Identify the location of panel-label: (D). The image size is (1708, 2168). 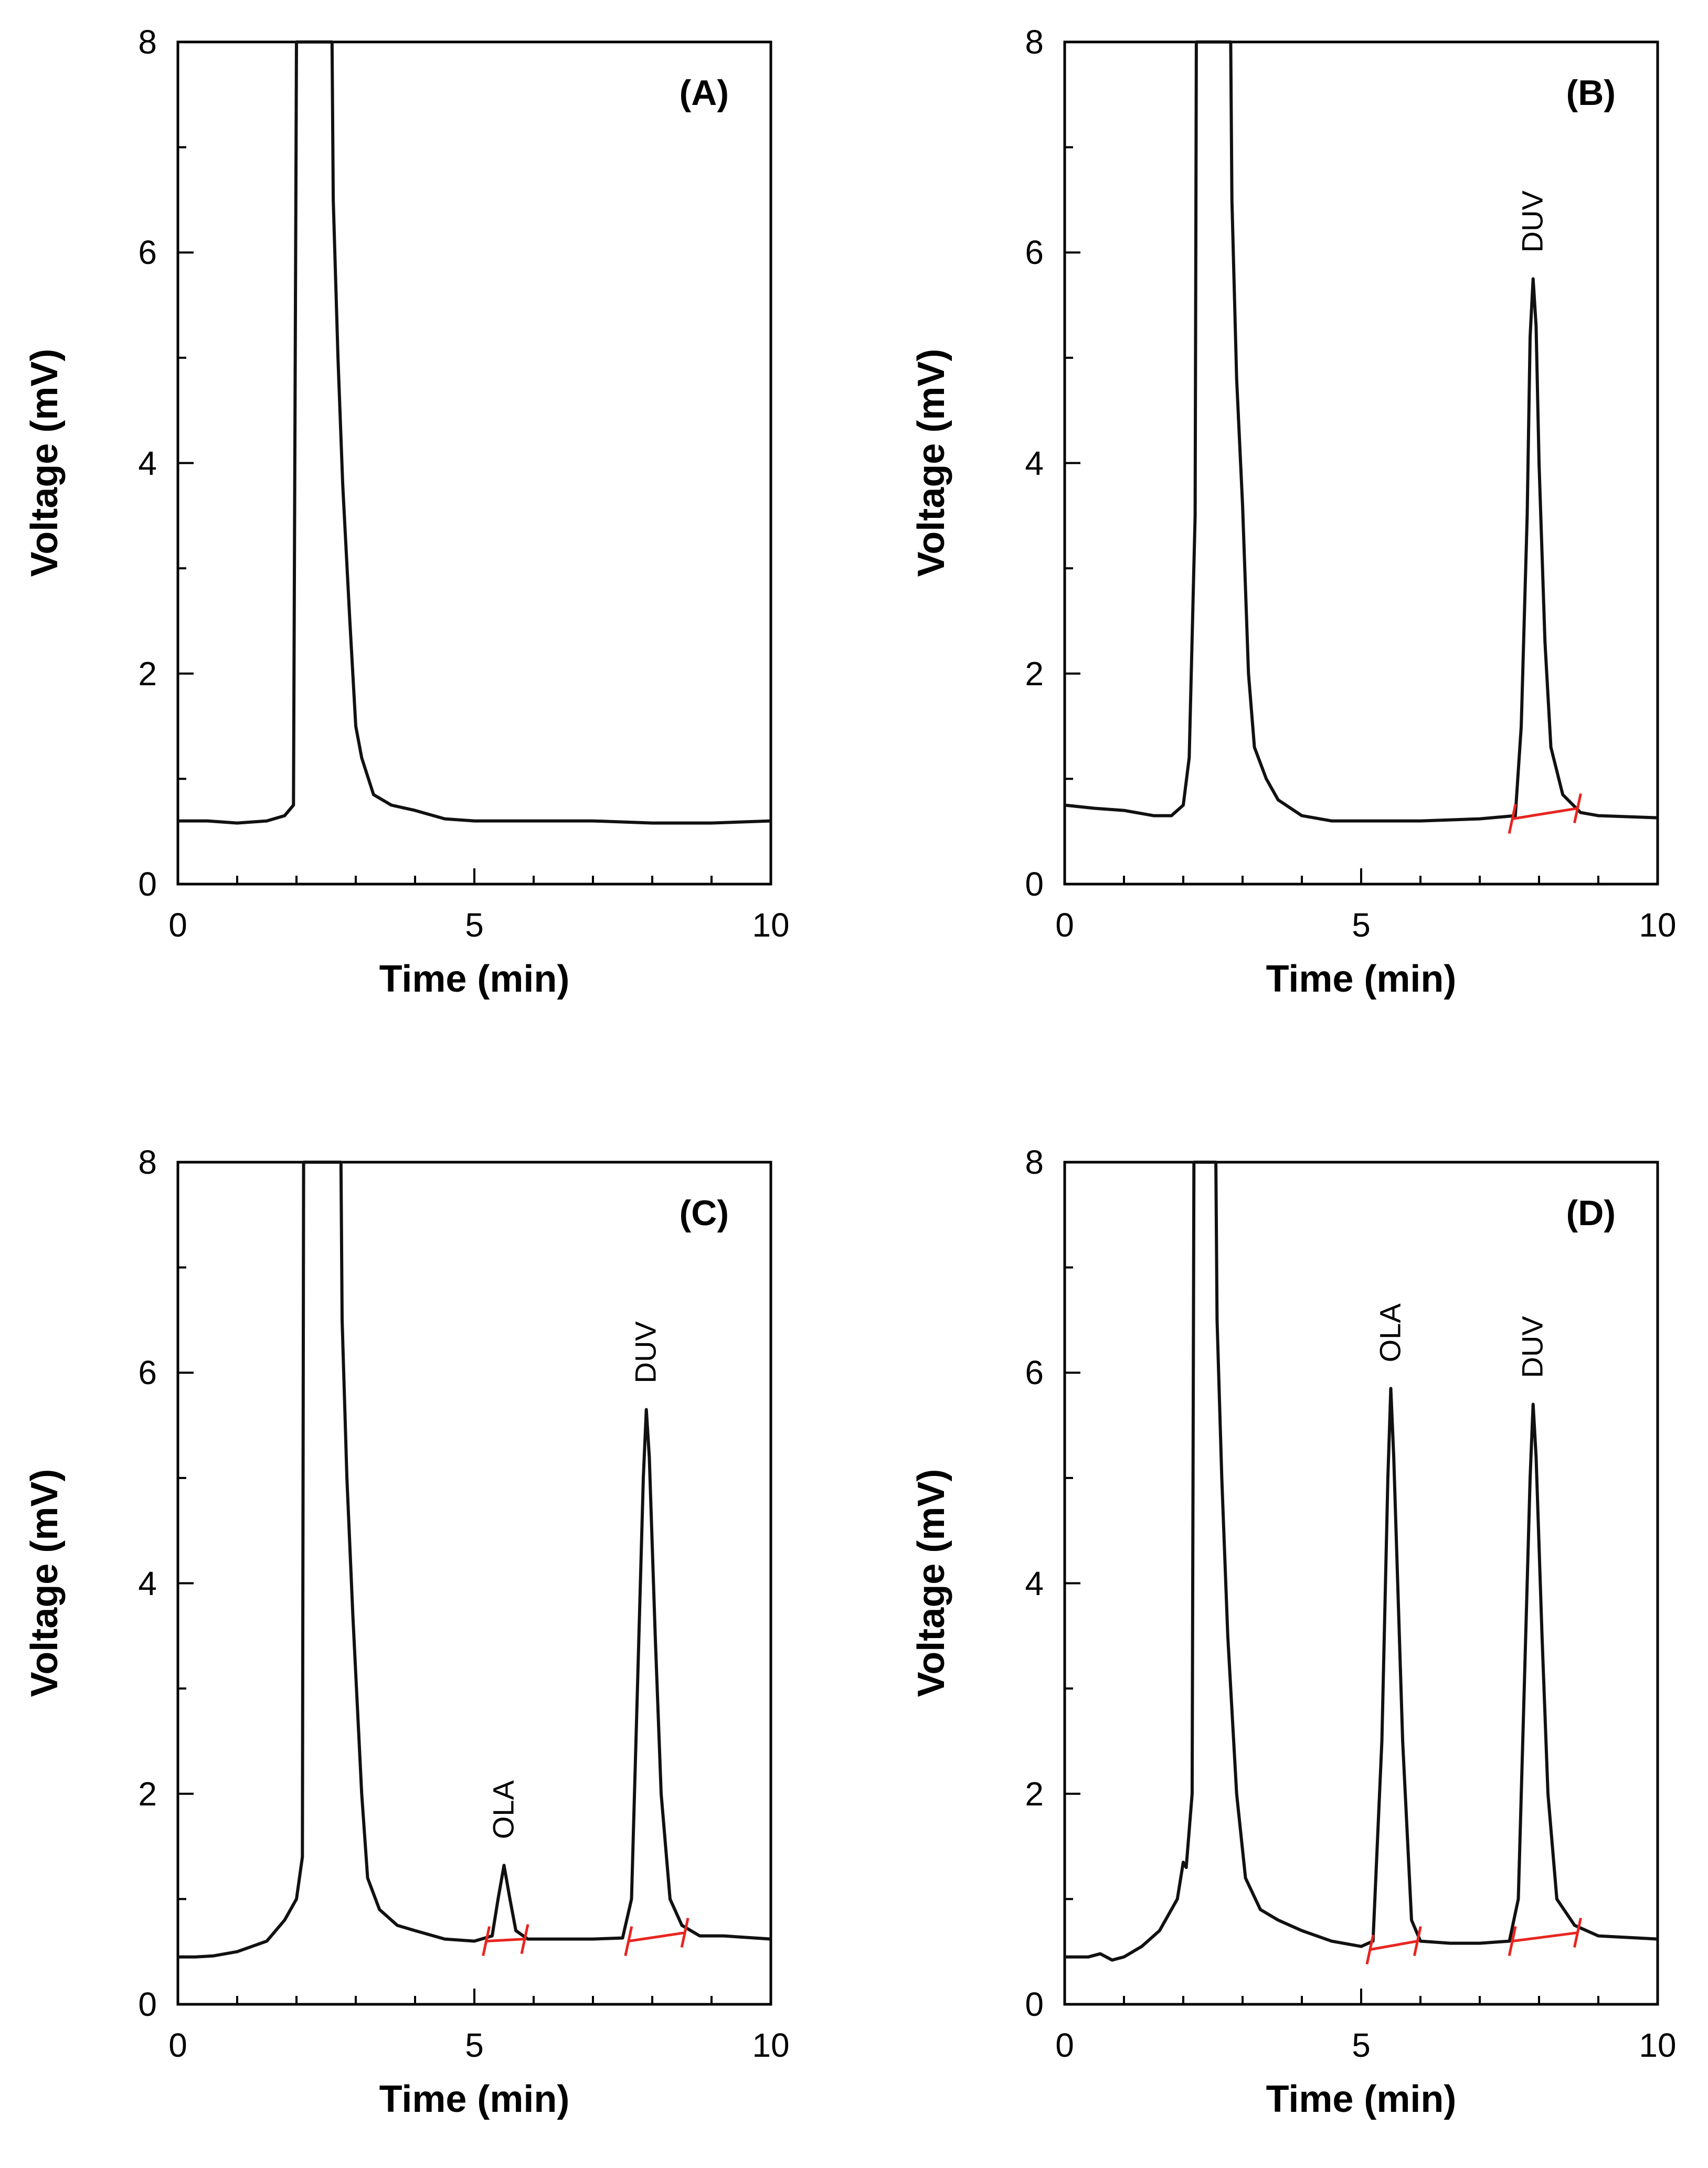
(1591, 1213).